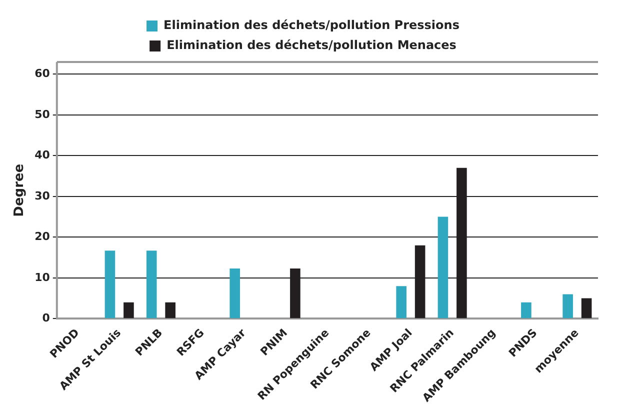  What do you see at coordinates (42, 237) in the screenshot?
I see `y-tick-label: 20` at bounding box center [42, 237].